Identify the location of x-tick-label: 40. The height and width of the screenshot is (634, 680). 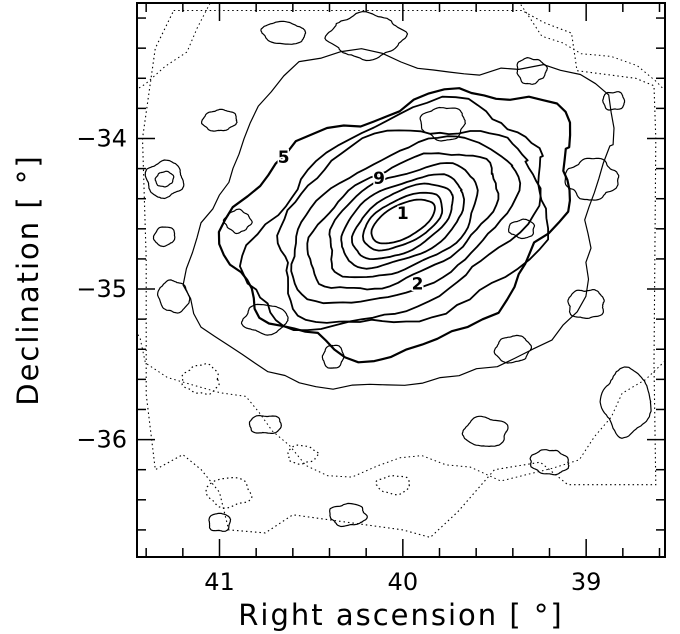
(403, 582).